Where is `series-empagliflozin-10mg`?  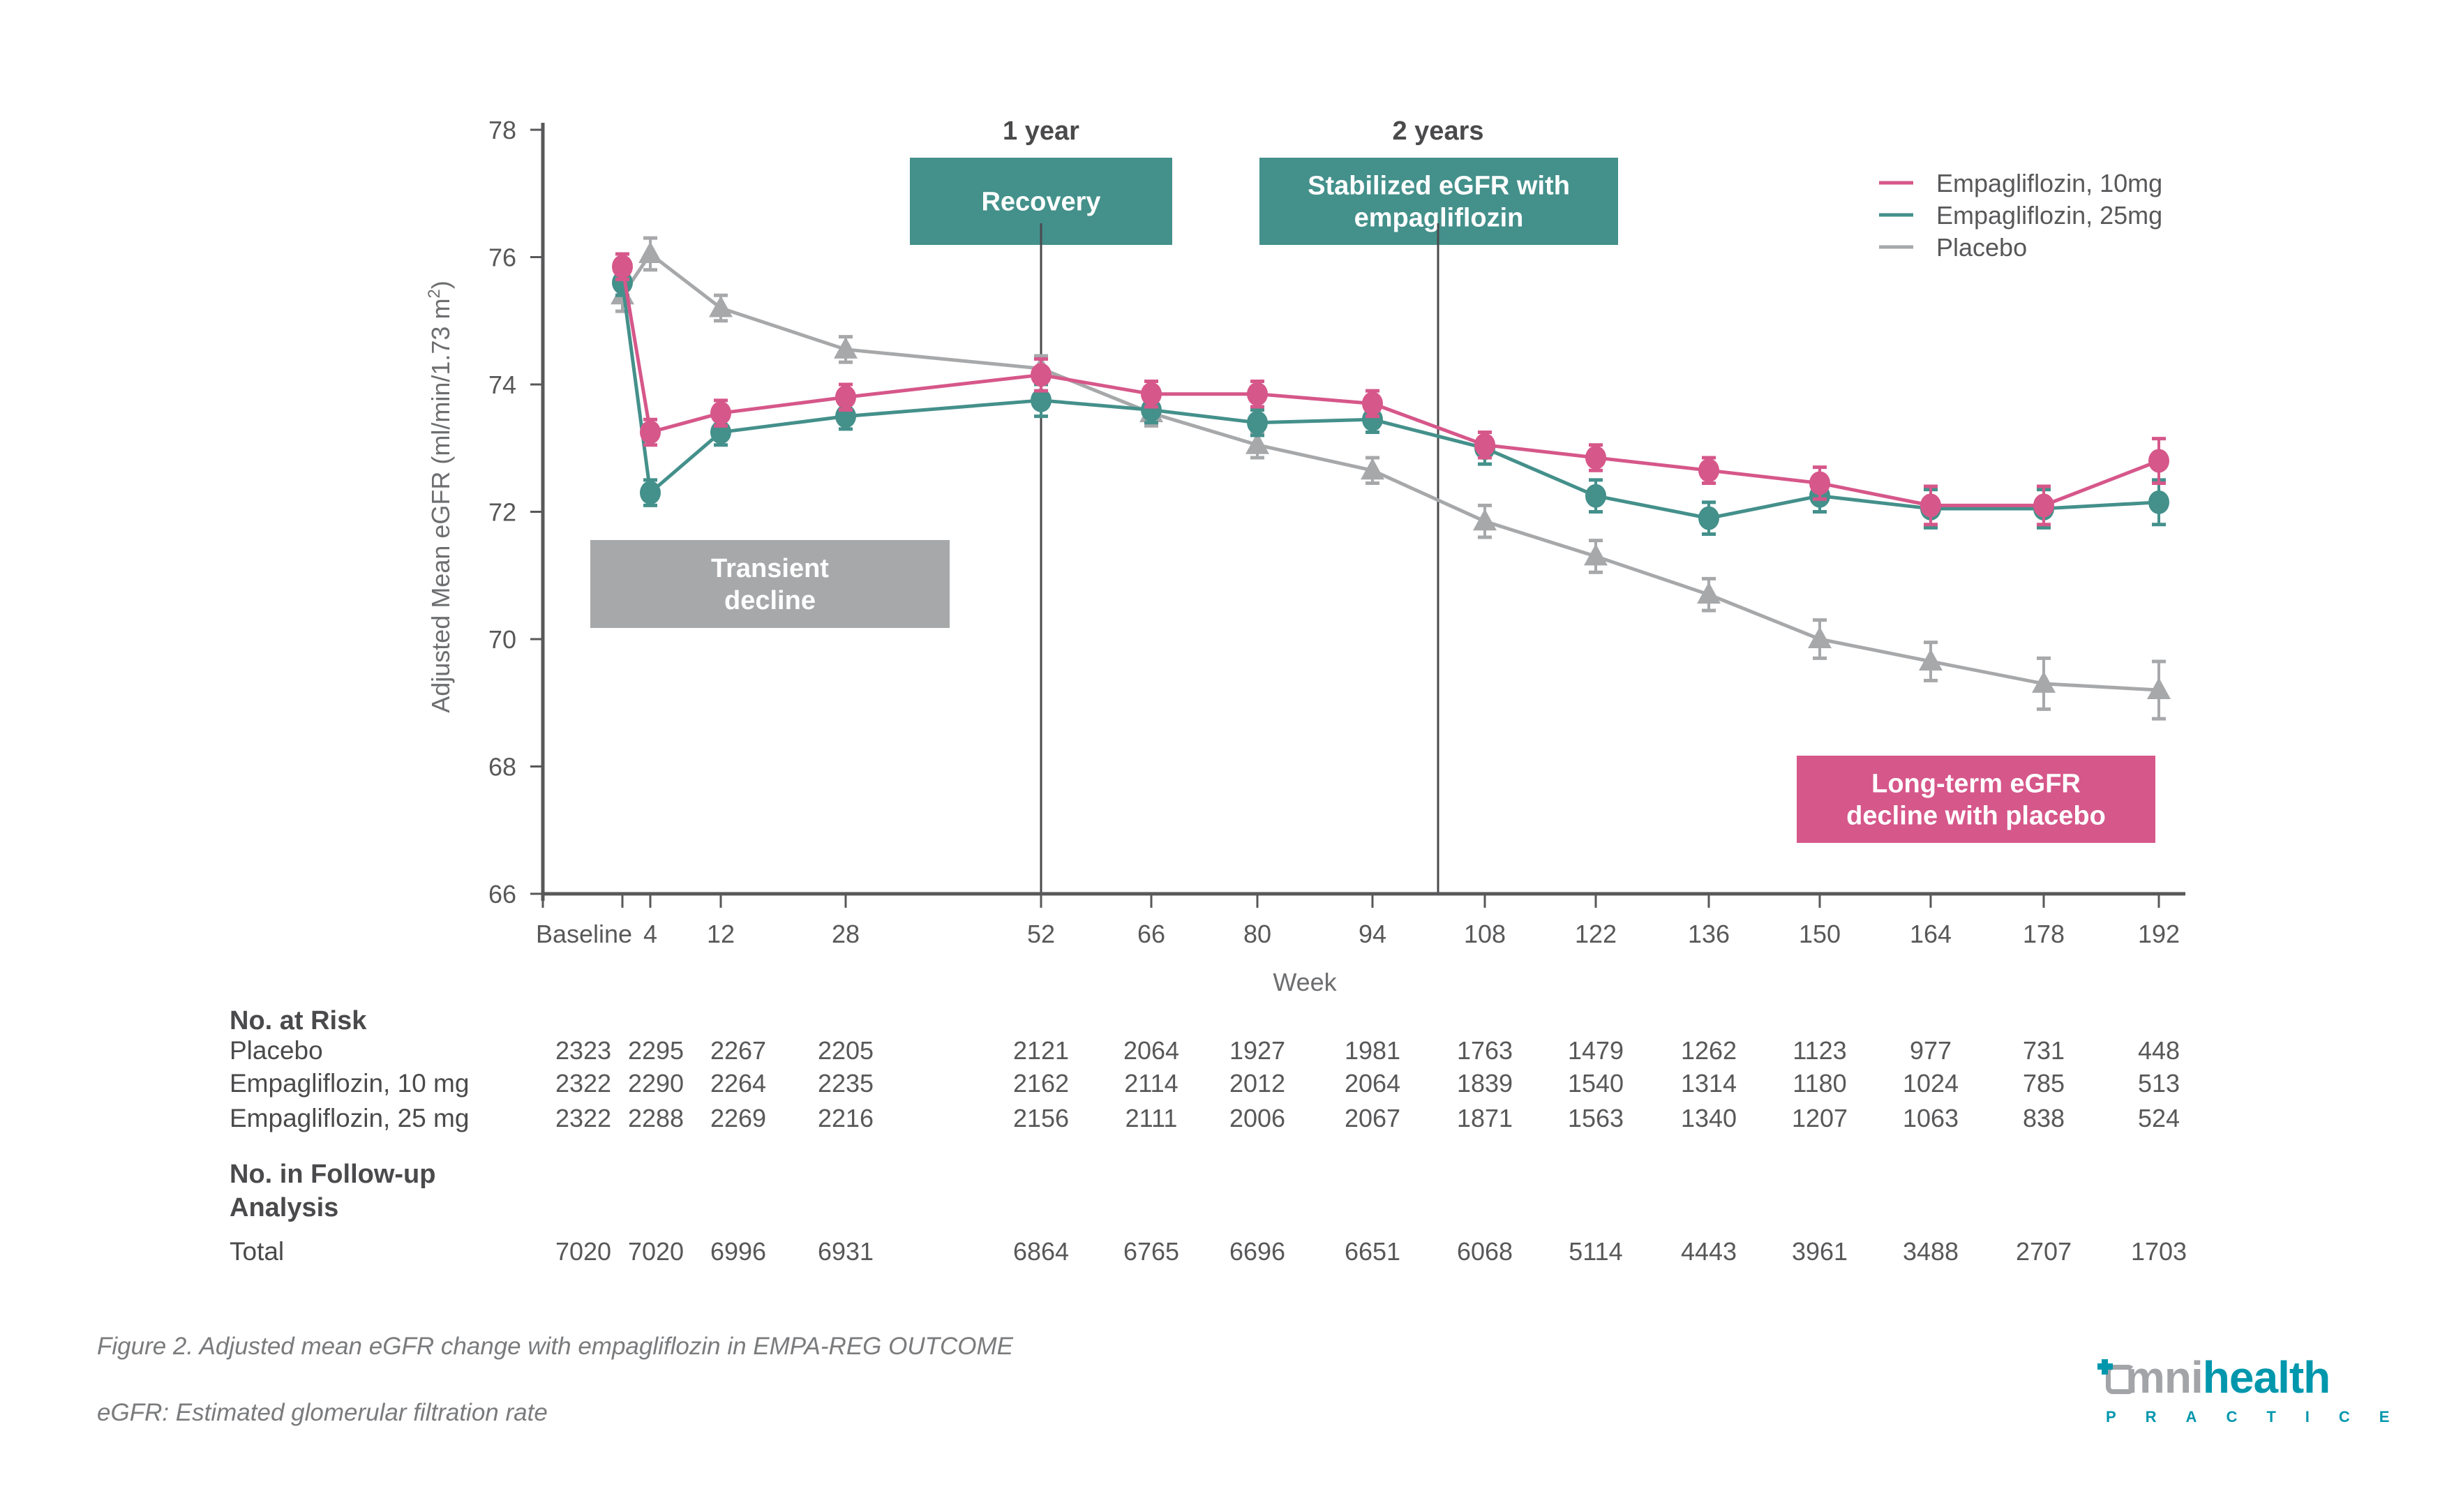 series-empagliflozin-10mg is located at coordinates (1390, 389).